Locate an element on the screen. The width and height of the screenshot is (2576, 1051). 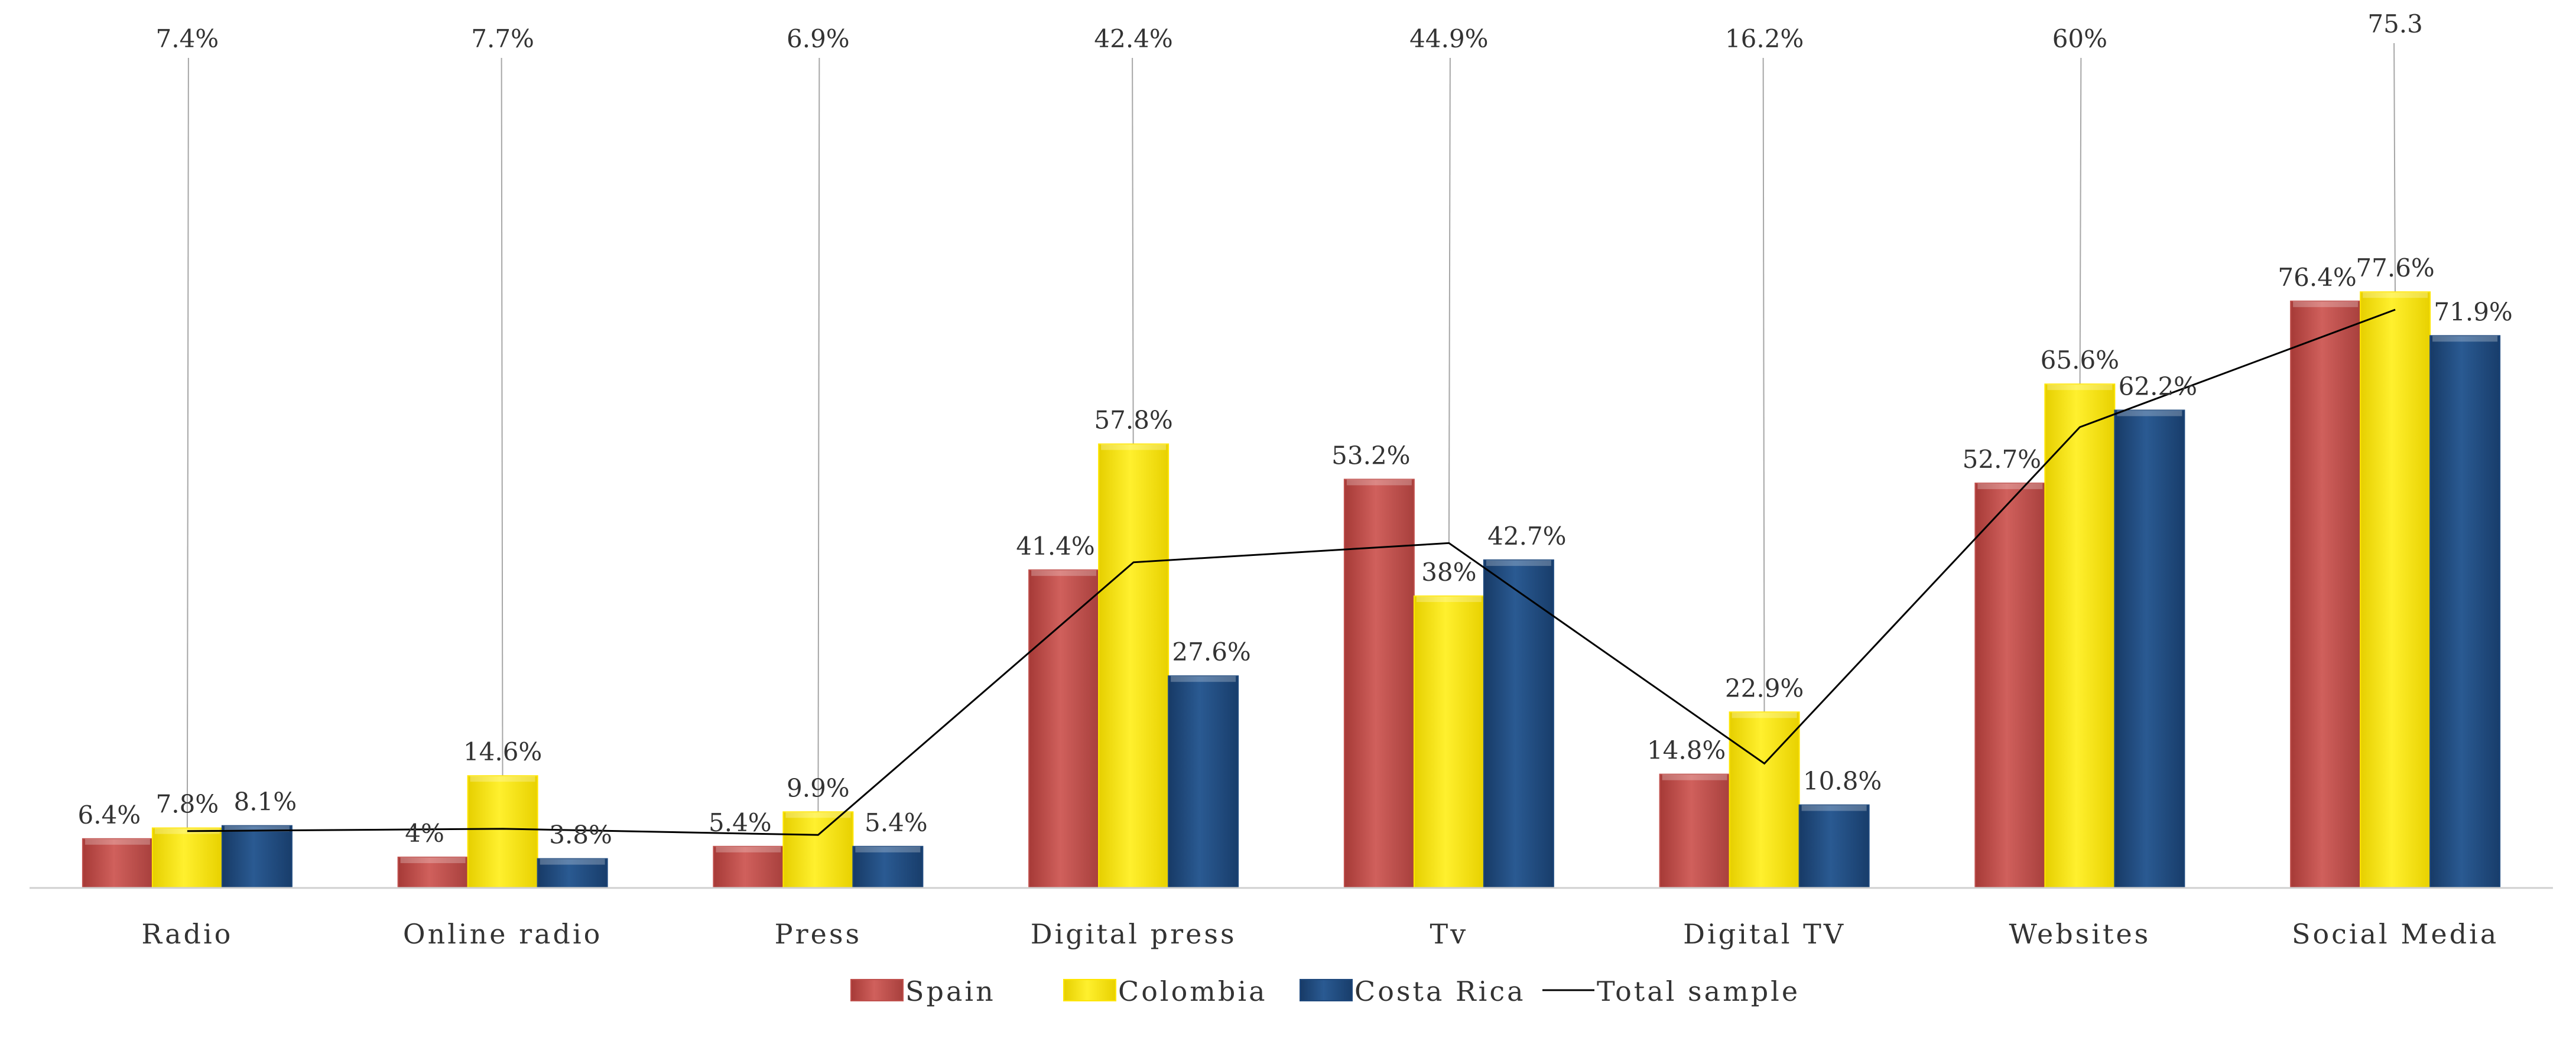
bar-bevel-colombia-press is located at coordinates (818, 815).